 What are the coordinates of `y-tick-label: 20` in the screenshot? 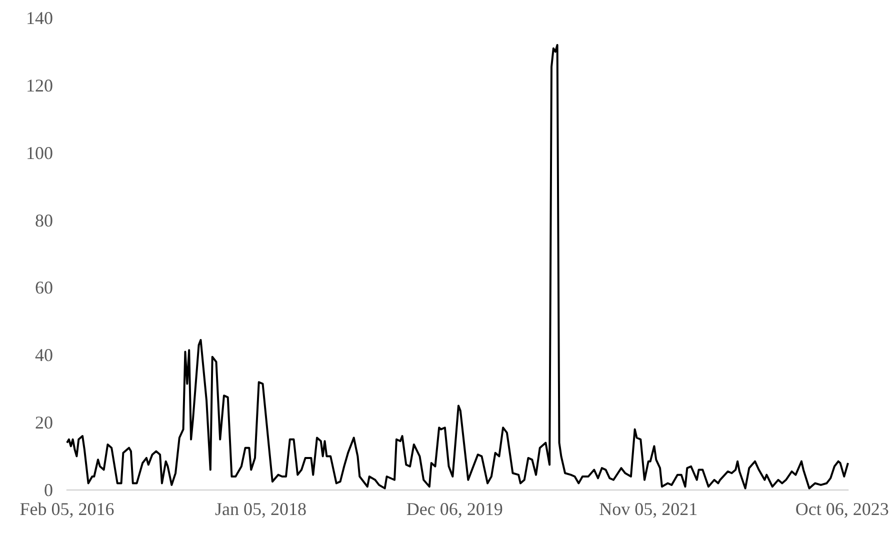 It's located at (44, 422).